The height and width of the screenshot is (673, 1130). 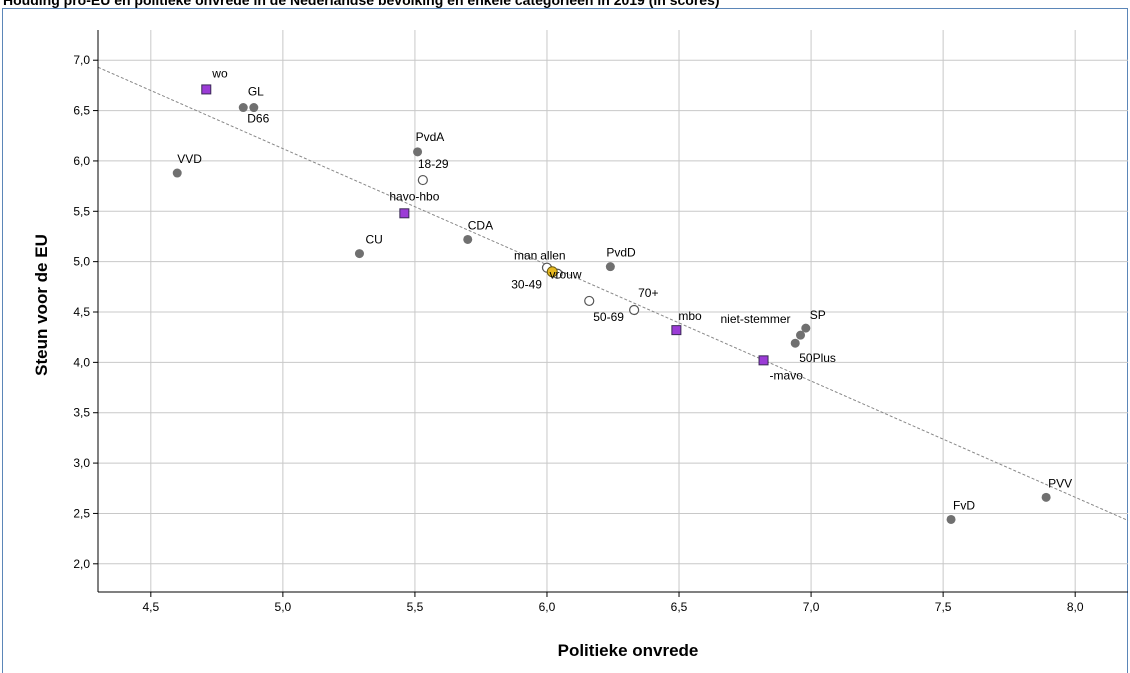 I want to click on point-pvv, so click(x=1046, y=497).